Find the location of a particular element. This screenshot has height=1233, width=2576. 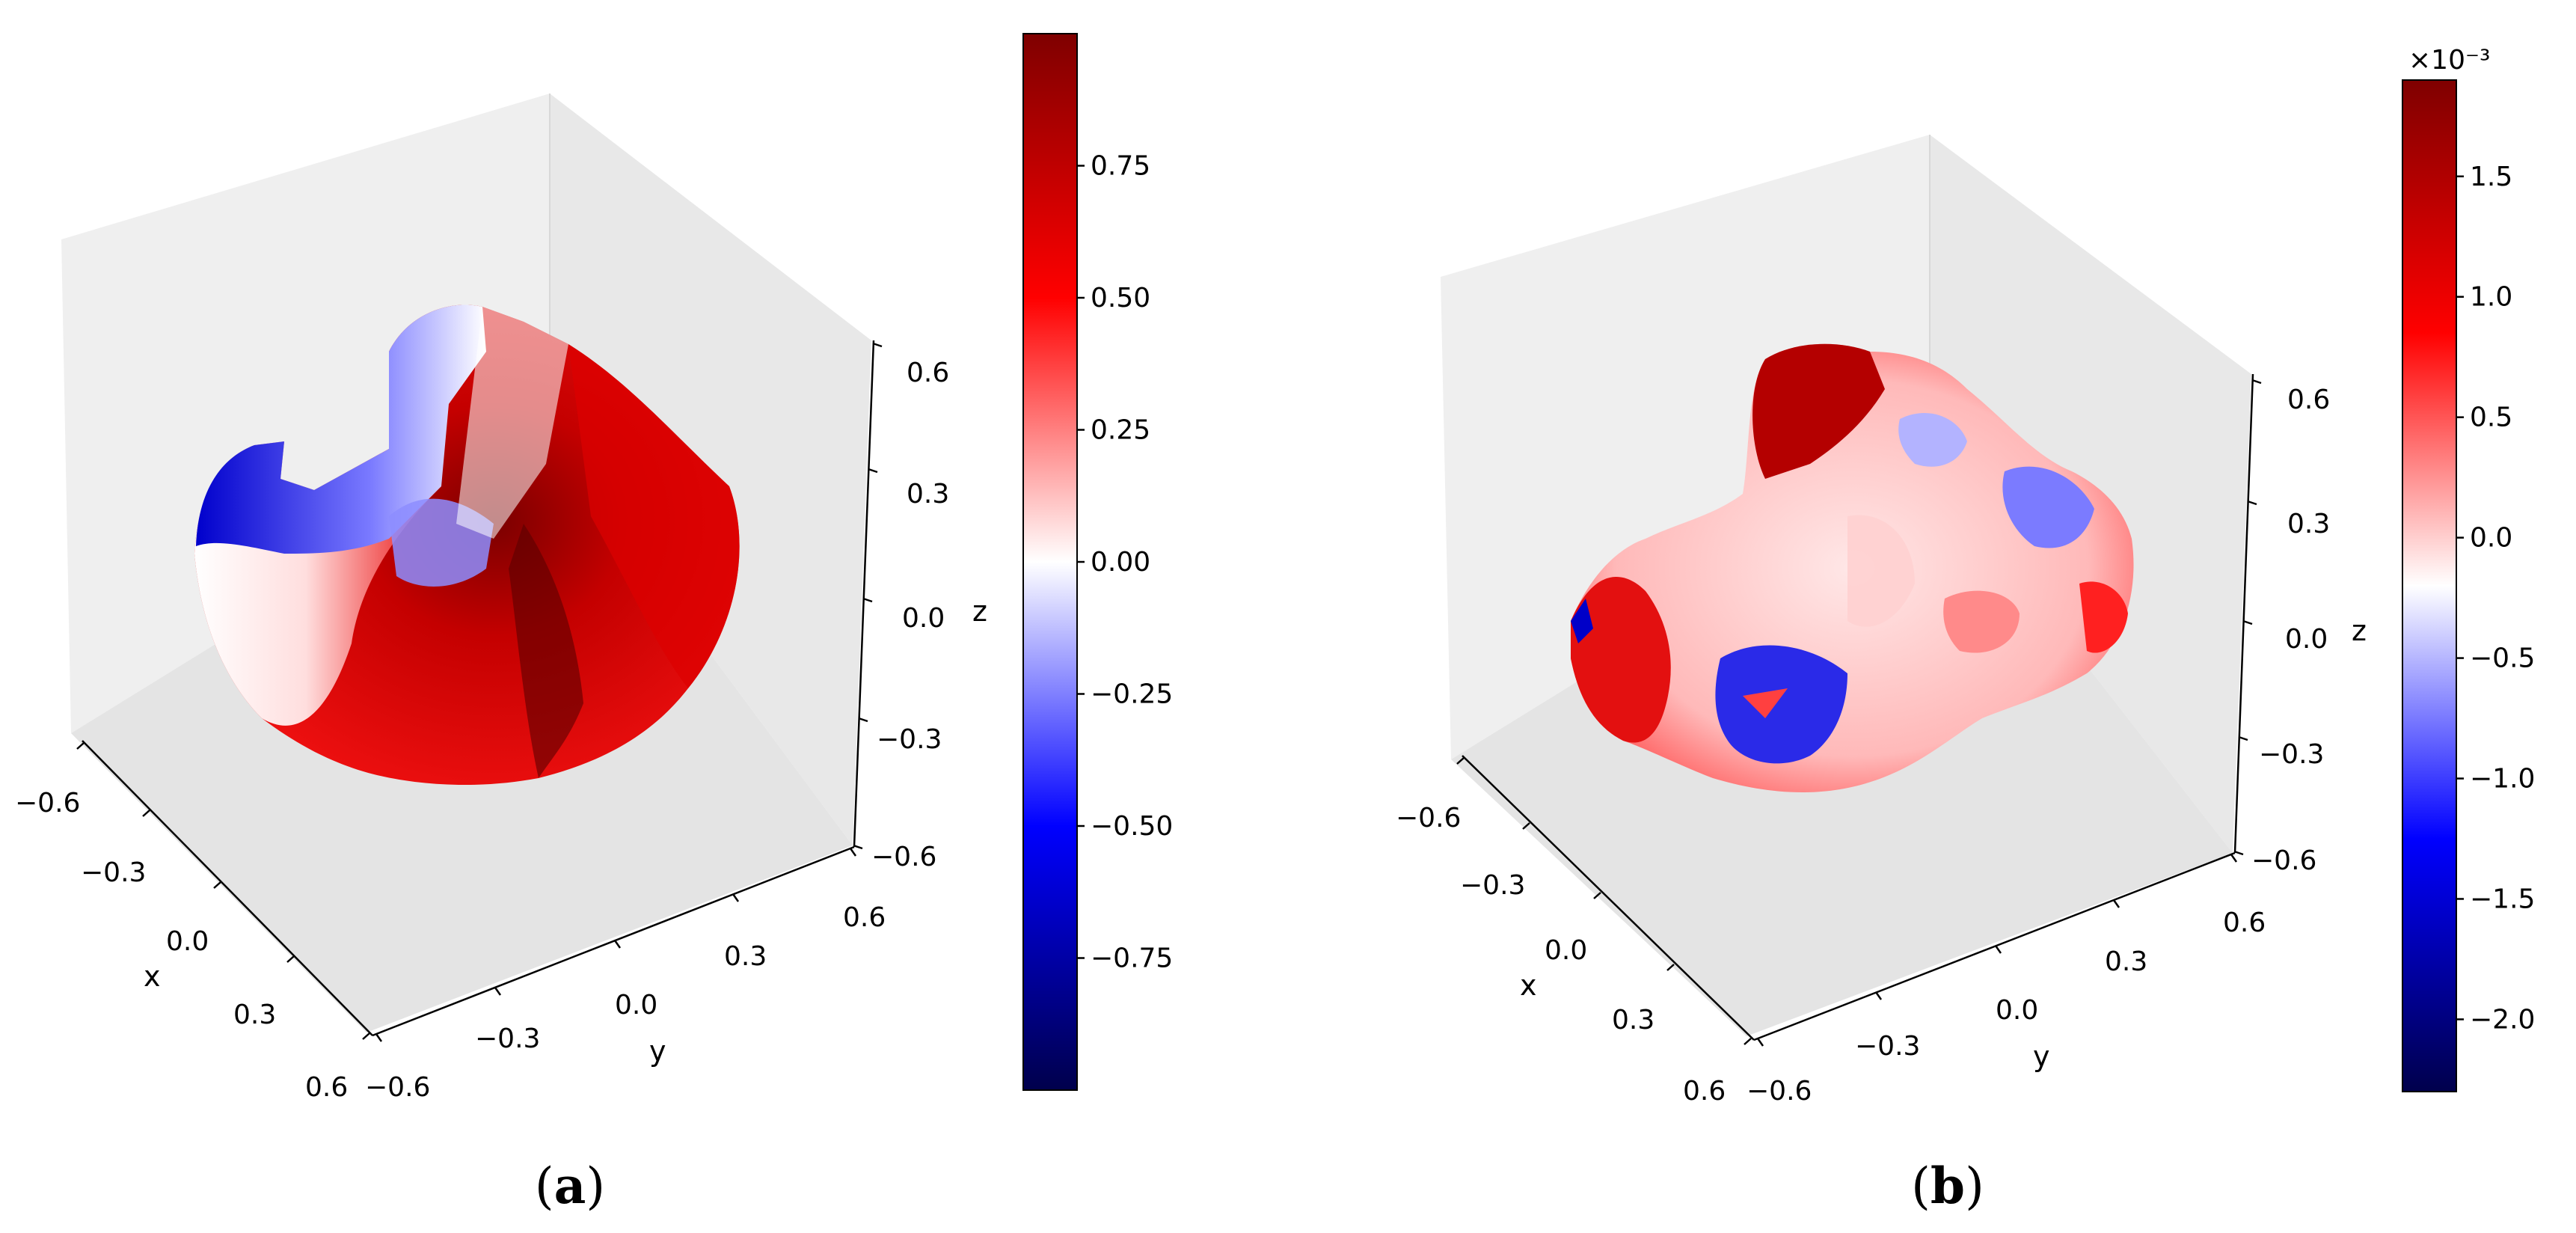

surface-b is located at coordinates (1852, 568).